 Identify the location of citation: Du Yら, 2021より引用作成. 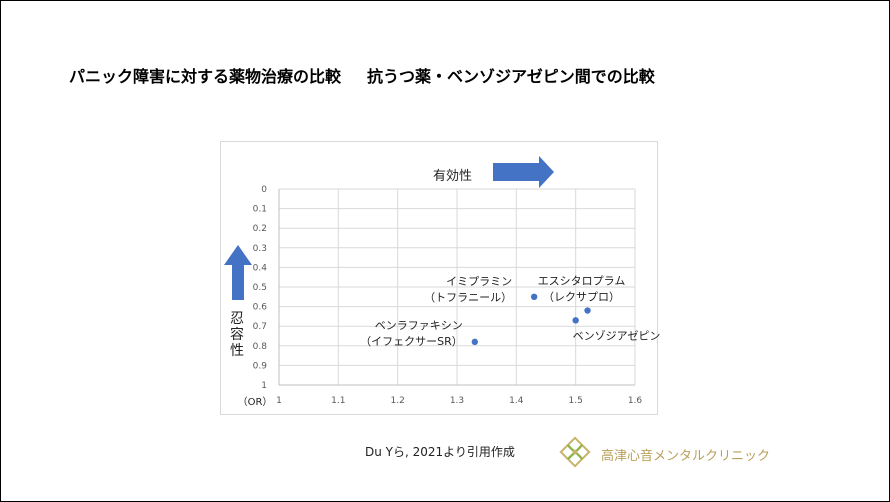
(440, 452).